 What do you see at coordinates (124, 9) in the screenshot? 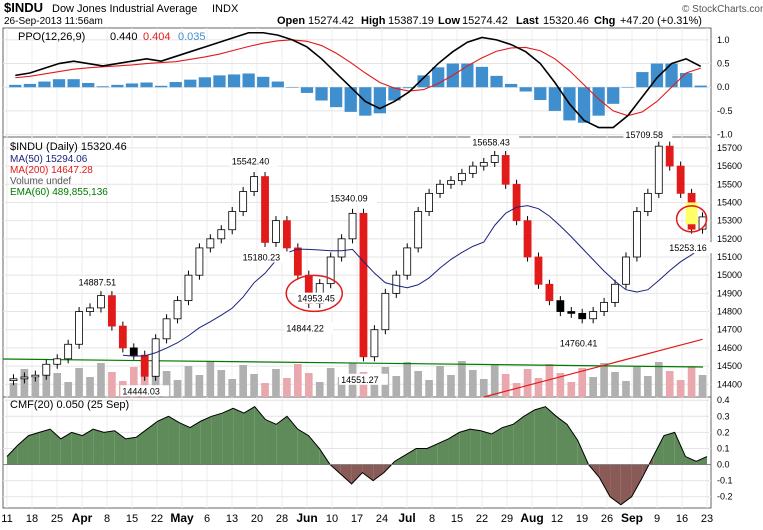
I see `index-name: Dow Jones Industrial Average` at bounding box center [124, 9].